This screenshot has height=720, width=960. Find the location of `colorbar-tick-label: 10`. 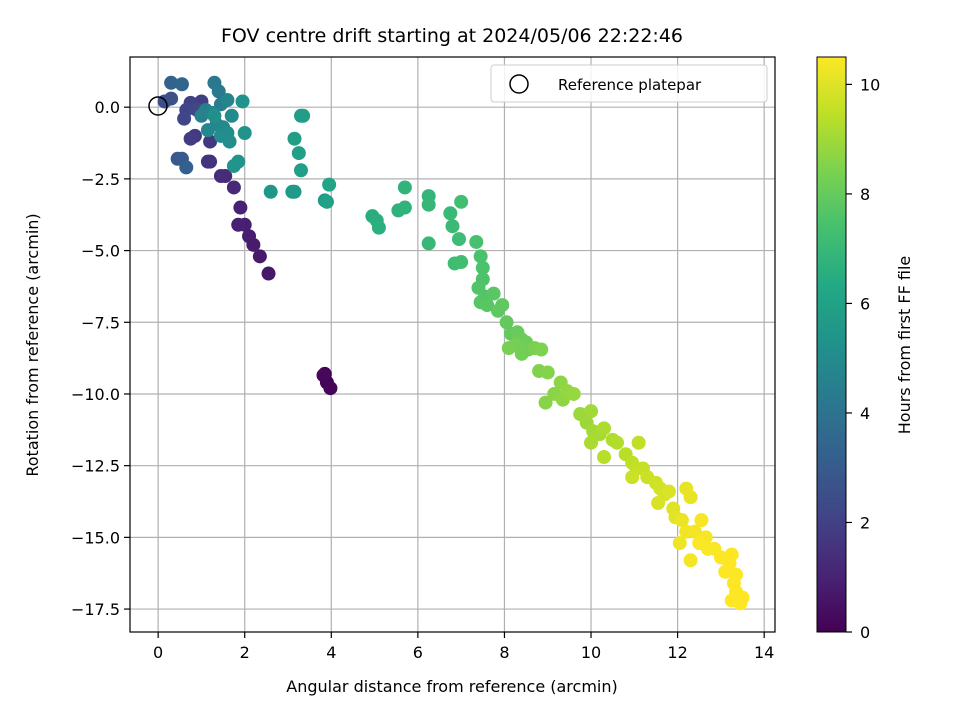

colorbar-tick-label: 10 is located at coordinates (870, 84).